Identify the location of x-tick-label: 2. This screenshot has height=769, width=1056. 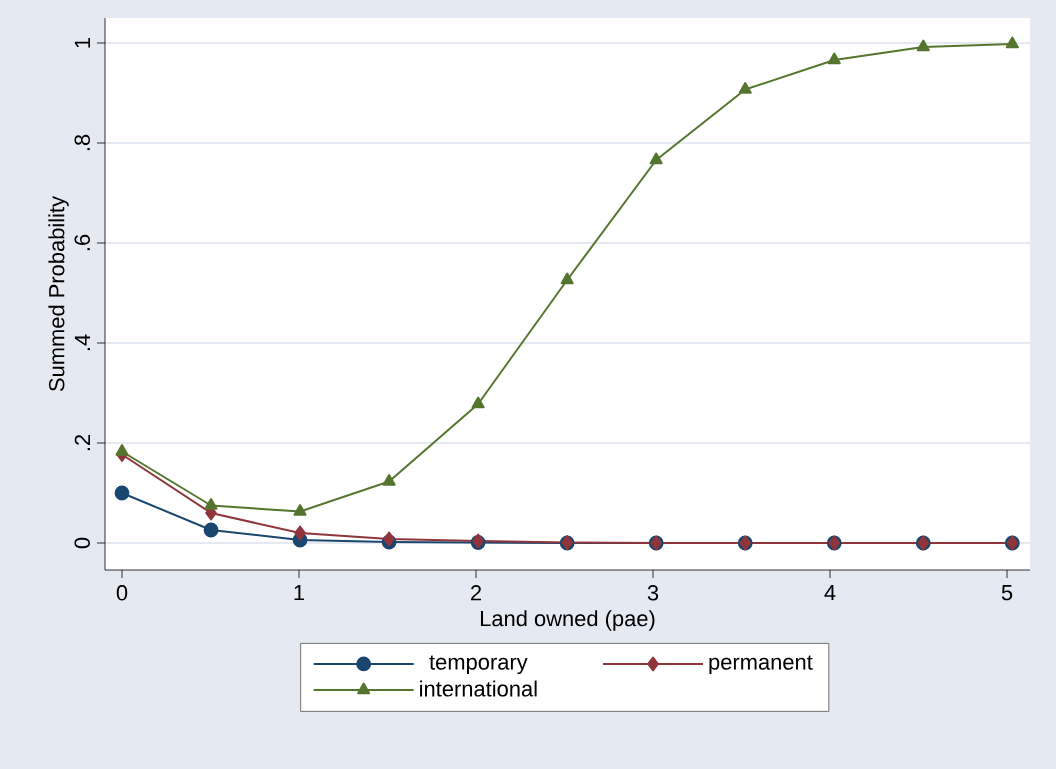
(476, 593).